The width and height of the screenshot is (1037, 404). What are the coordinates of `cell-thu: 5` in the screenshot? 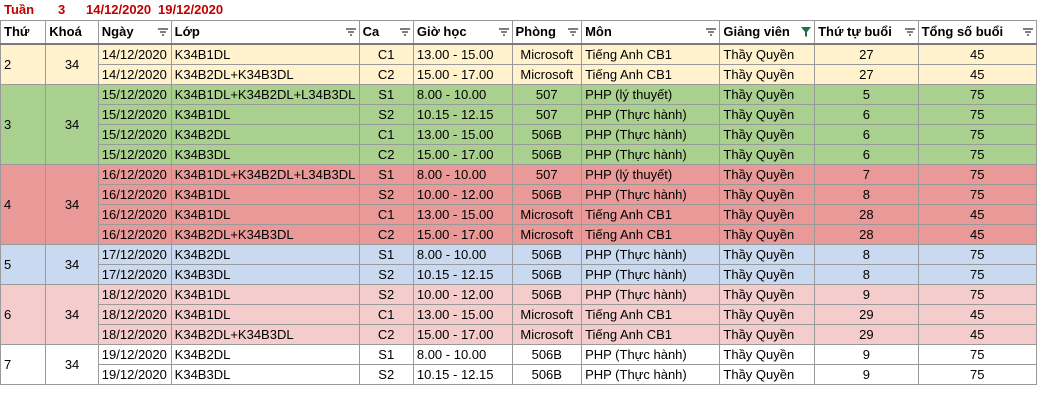 It's located at (23, 264).